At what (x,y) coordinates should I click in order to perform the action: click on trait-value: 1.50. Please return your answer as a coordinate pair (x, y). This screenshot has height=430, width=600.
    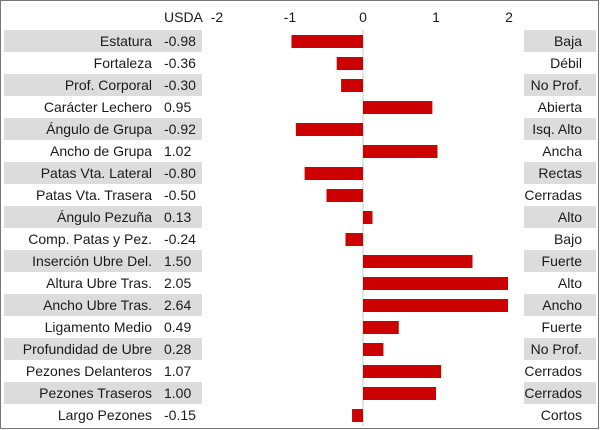
    Looking at the image, I should click on (177, 261).